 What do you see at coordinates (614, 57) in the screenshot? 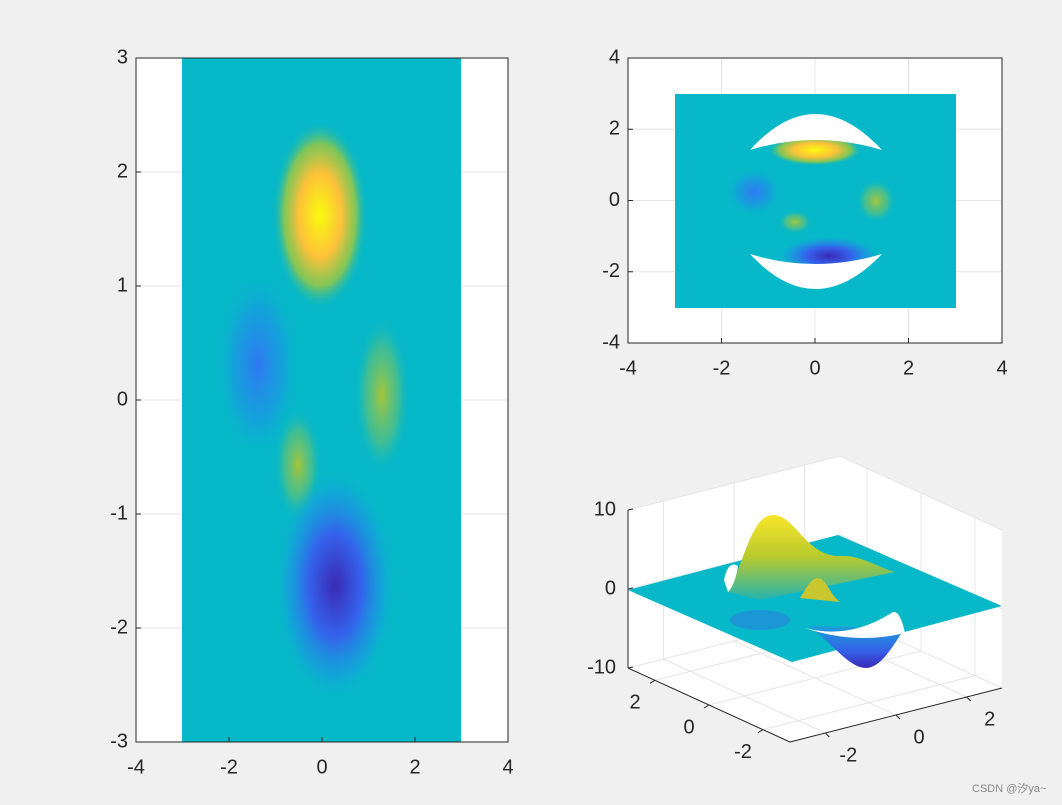
I see `y-tick-label: 4` at bounding box center [614, 57].